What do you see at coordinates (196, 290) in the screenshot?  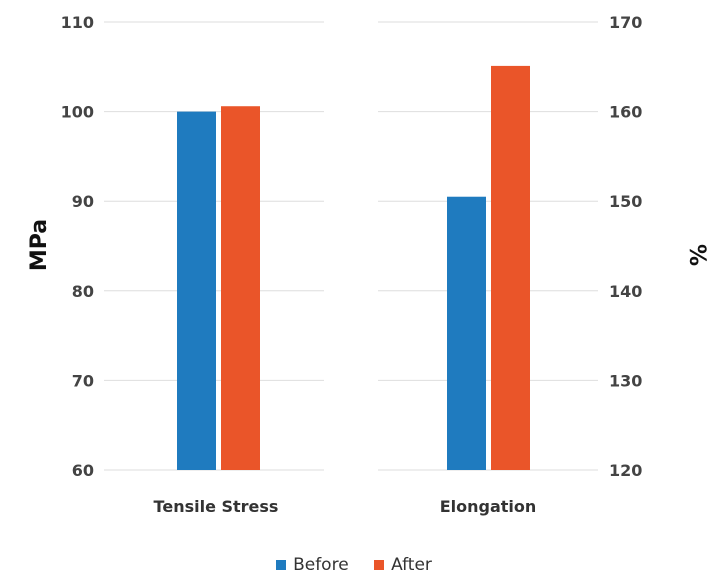 I see `bar-before-tensile-stress` at bounding box center [196, 290].